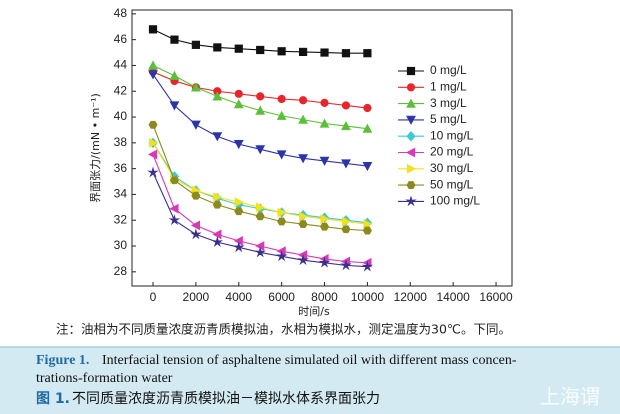 The height and width of the screenshot is (414, 620). What do you see at coordinates (281, 297) in the screenshot?
I see `x-tick-label: 6000` at bounding box center [281, 297].